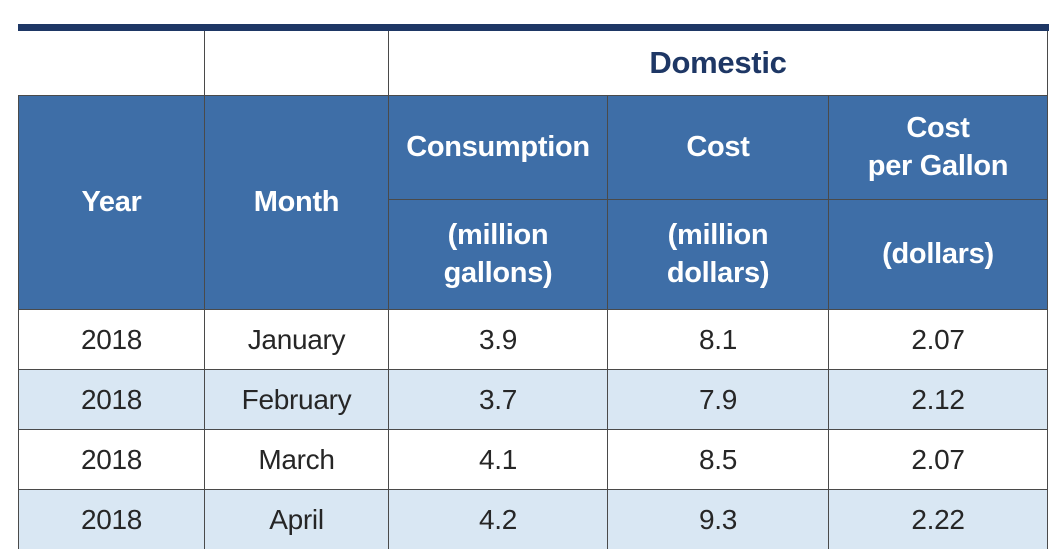  I want to click on column-header-year: Year, so click(111, 202).